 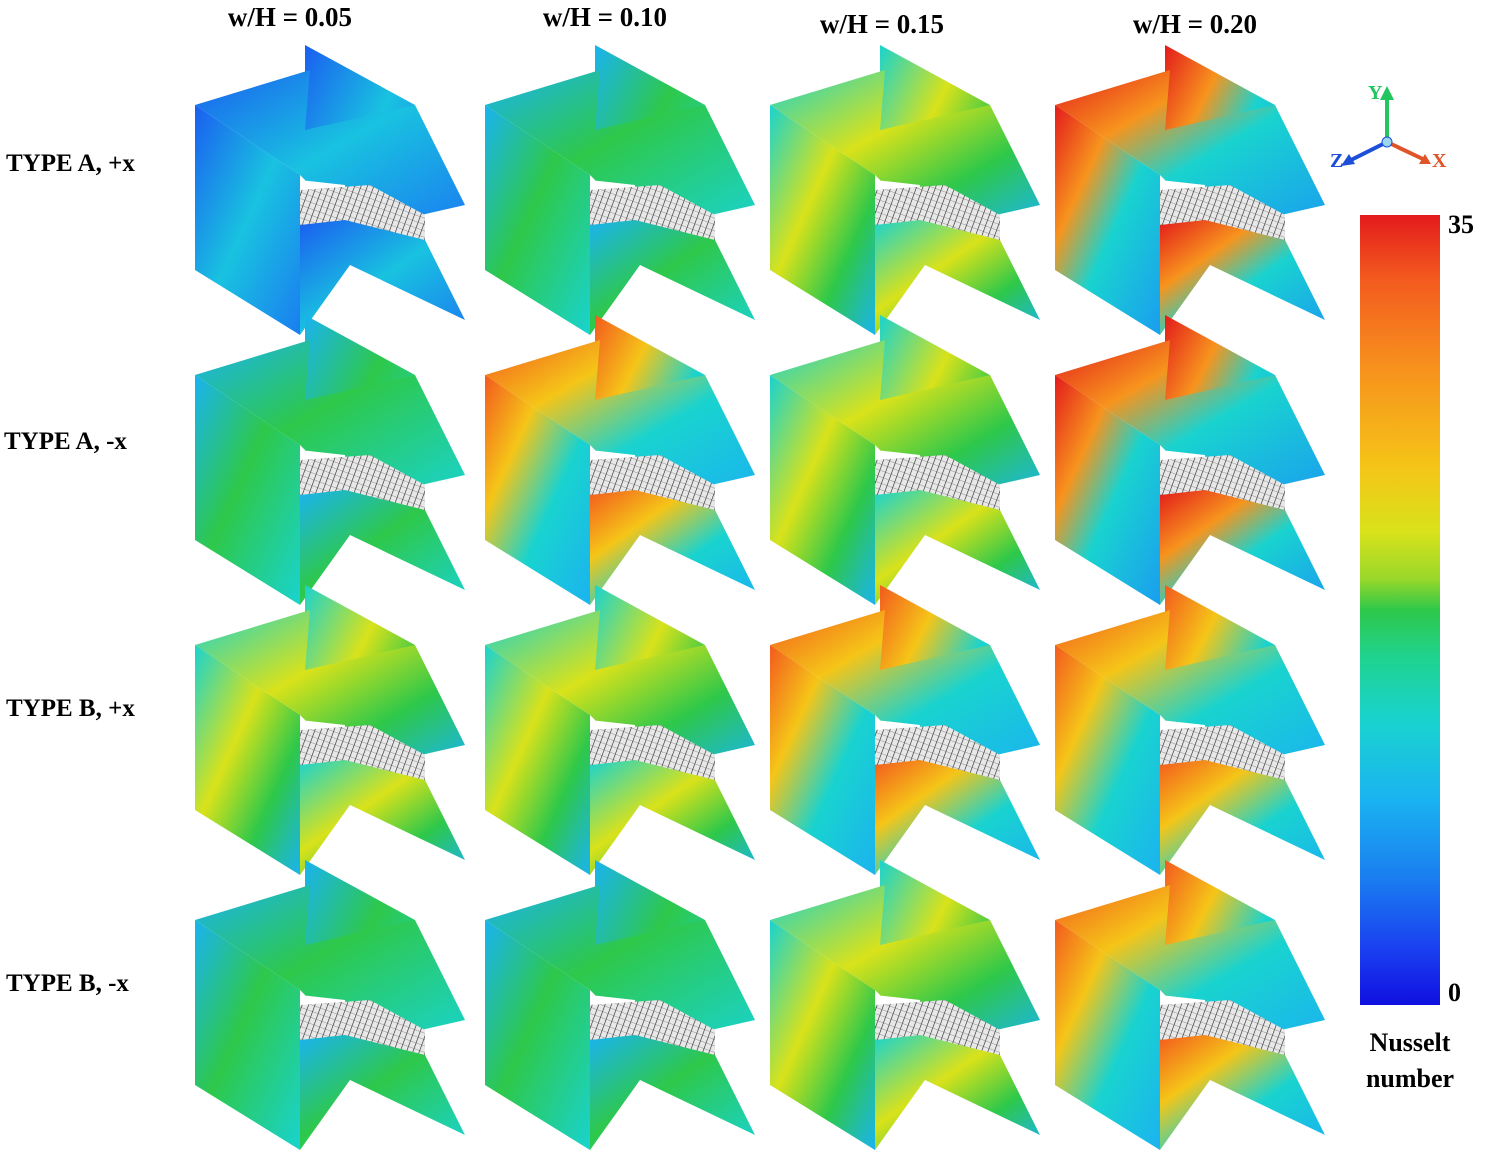 I want to click on contour-panel-r4-c4, so click(x=1190, y=1005).